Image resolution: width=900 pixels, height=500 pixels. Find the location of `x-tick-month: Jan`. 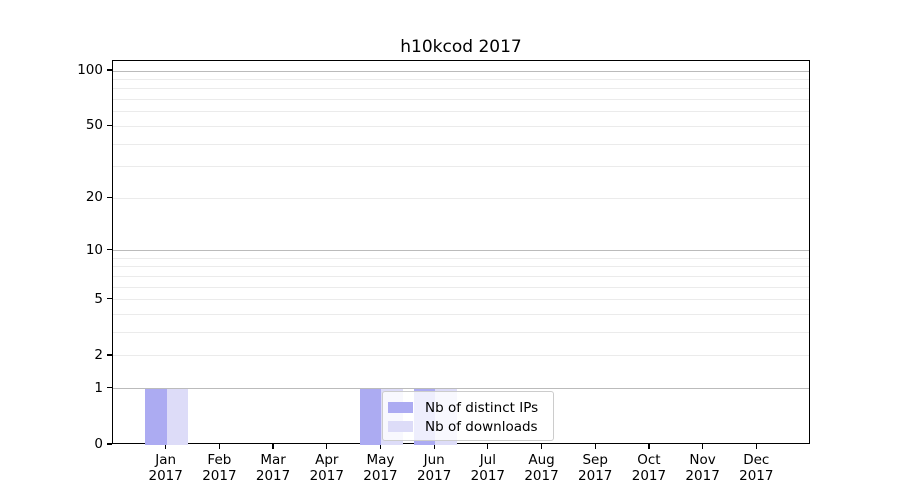

x-tick-month: Jan is located at coordinates (166, 460).